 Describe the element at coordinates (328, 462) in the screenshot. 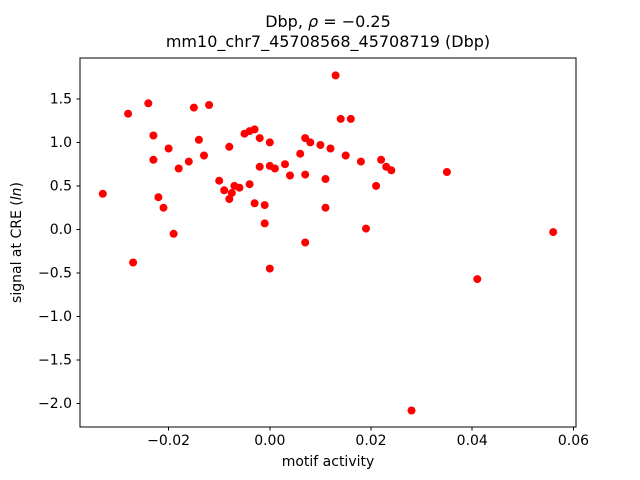

I see `x-axis-label: motif activity` at that location.